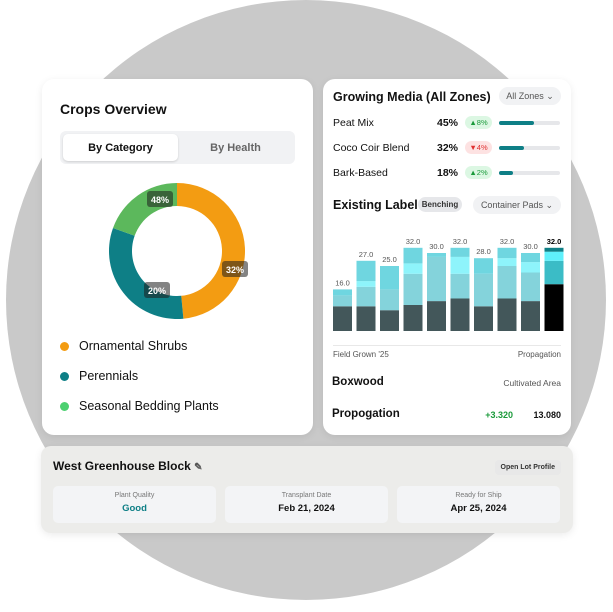 The height and width of the screenshot is (612, 613). Describe the element at coordinates (478, 508) in the screenshot. I see `stat-value: Apr 25, 2024` at that location.